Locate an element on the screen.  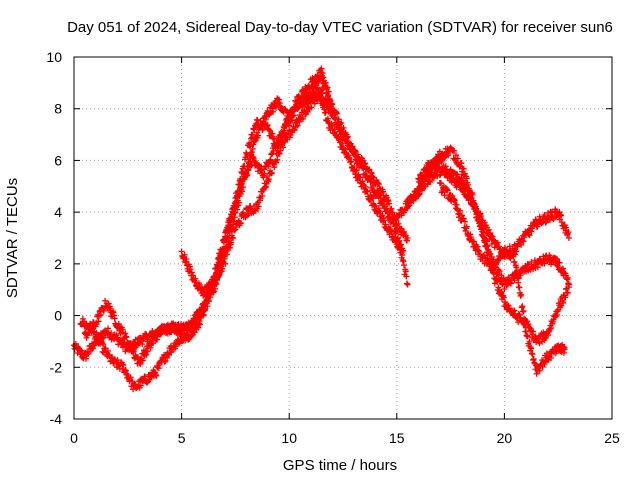
y-axis-label: SDTVAR / TECUs is located at coordinates (12, 238).